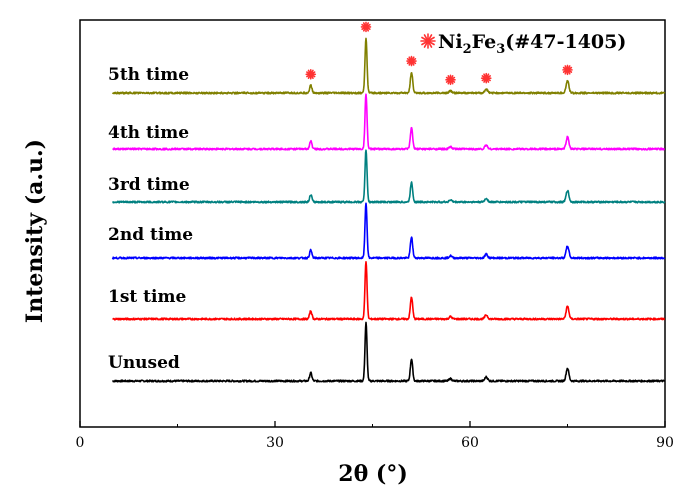 The image size is (690, 498). I want to click on legend-label: Ni2Fe3(#47-1405), so click(532, 44).